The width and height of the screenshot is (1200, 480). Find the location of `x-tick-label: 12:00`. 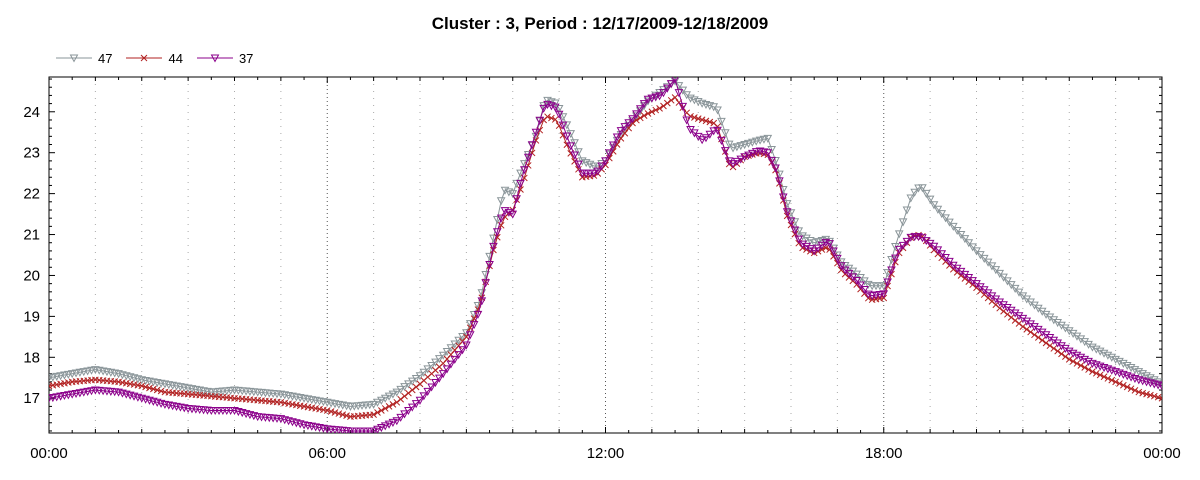

x-tick-label: 12:00 is located at coordinates (606, 453).